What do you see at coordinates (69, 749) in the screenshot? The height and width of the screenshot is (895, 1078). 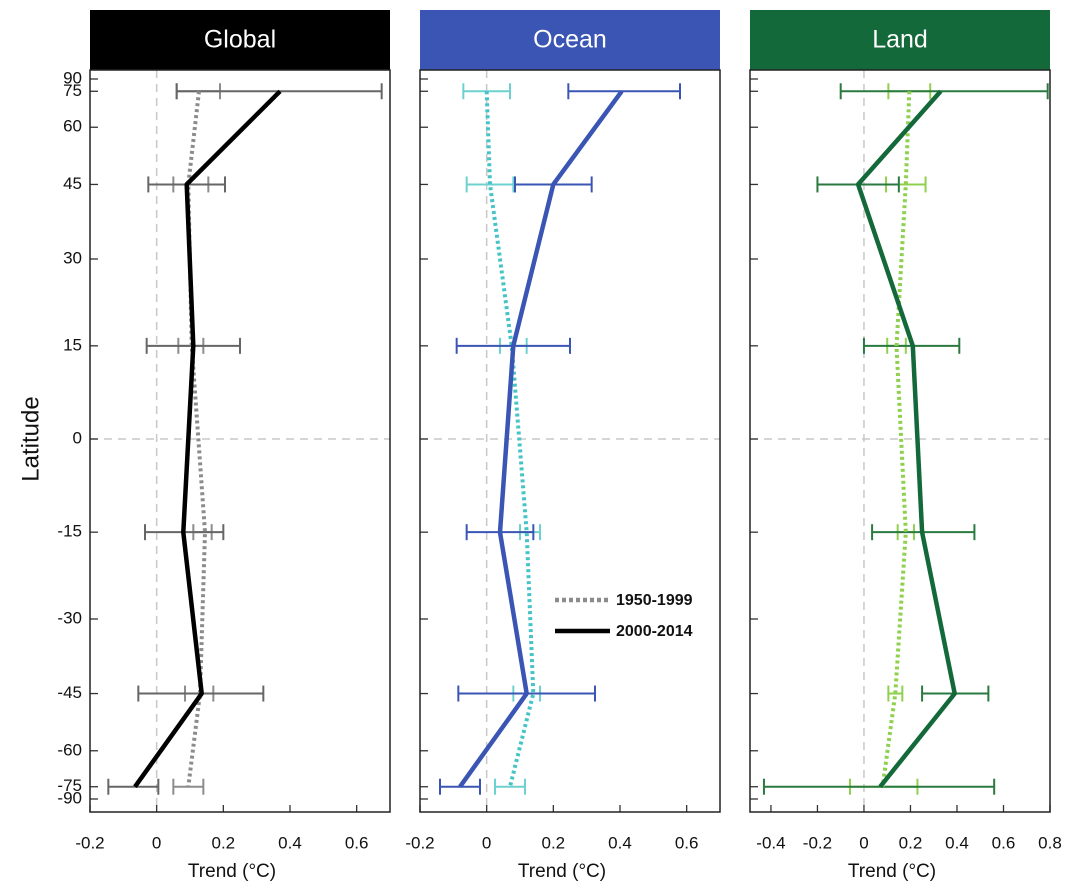 I see `y-tick-label: -60` at bounding box center [69, 749].